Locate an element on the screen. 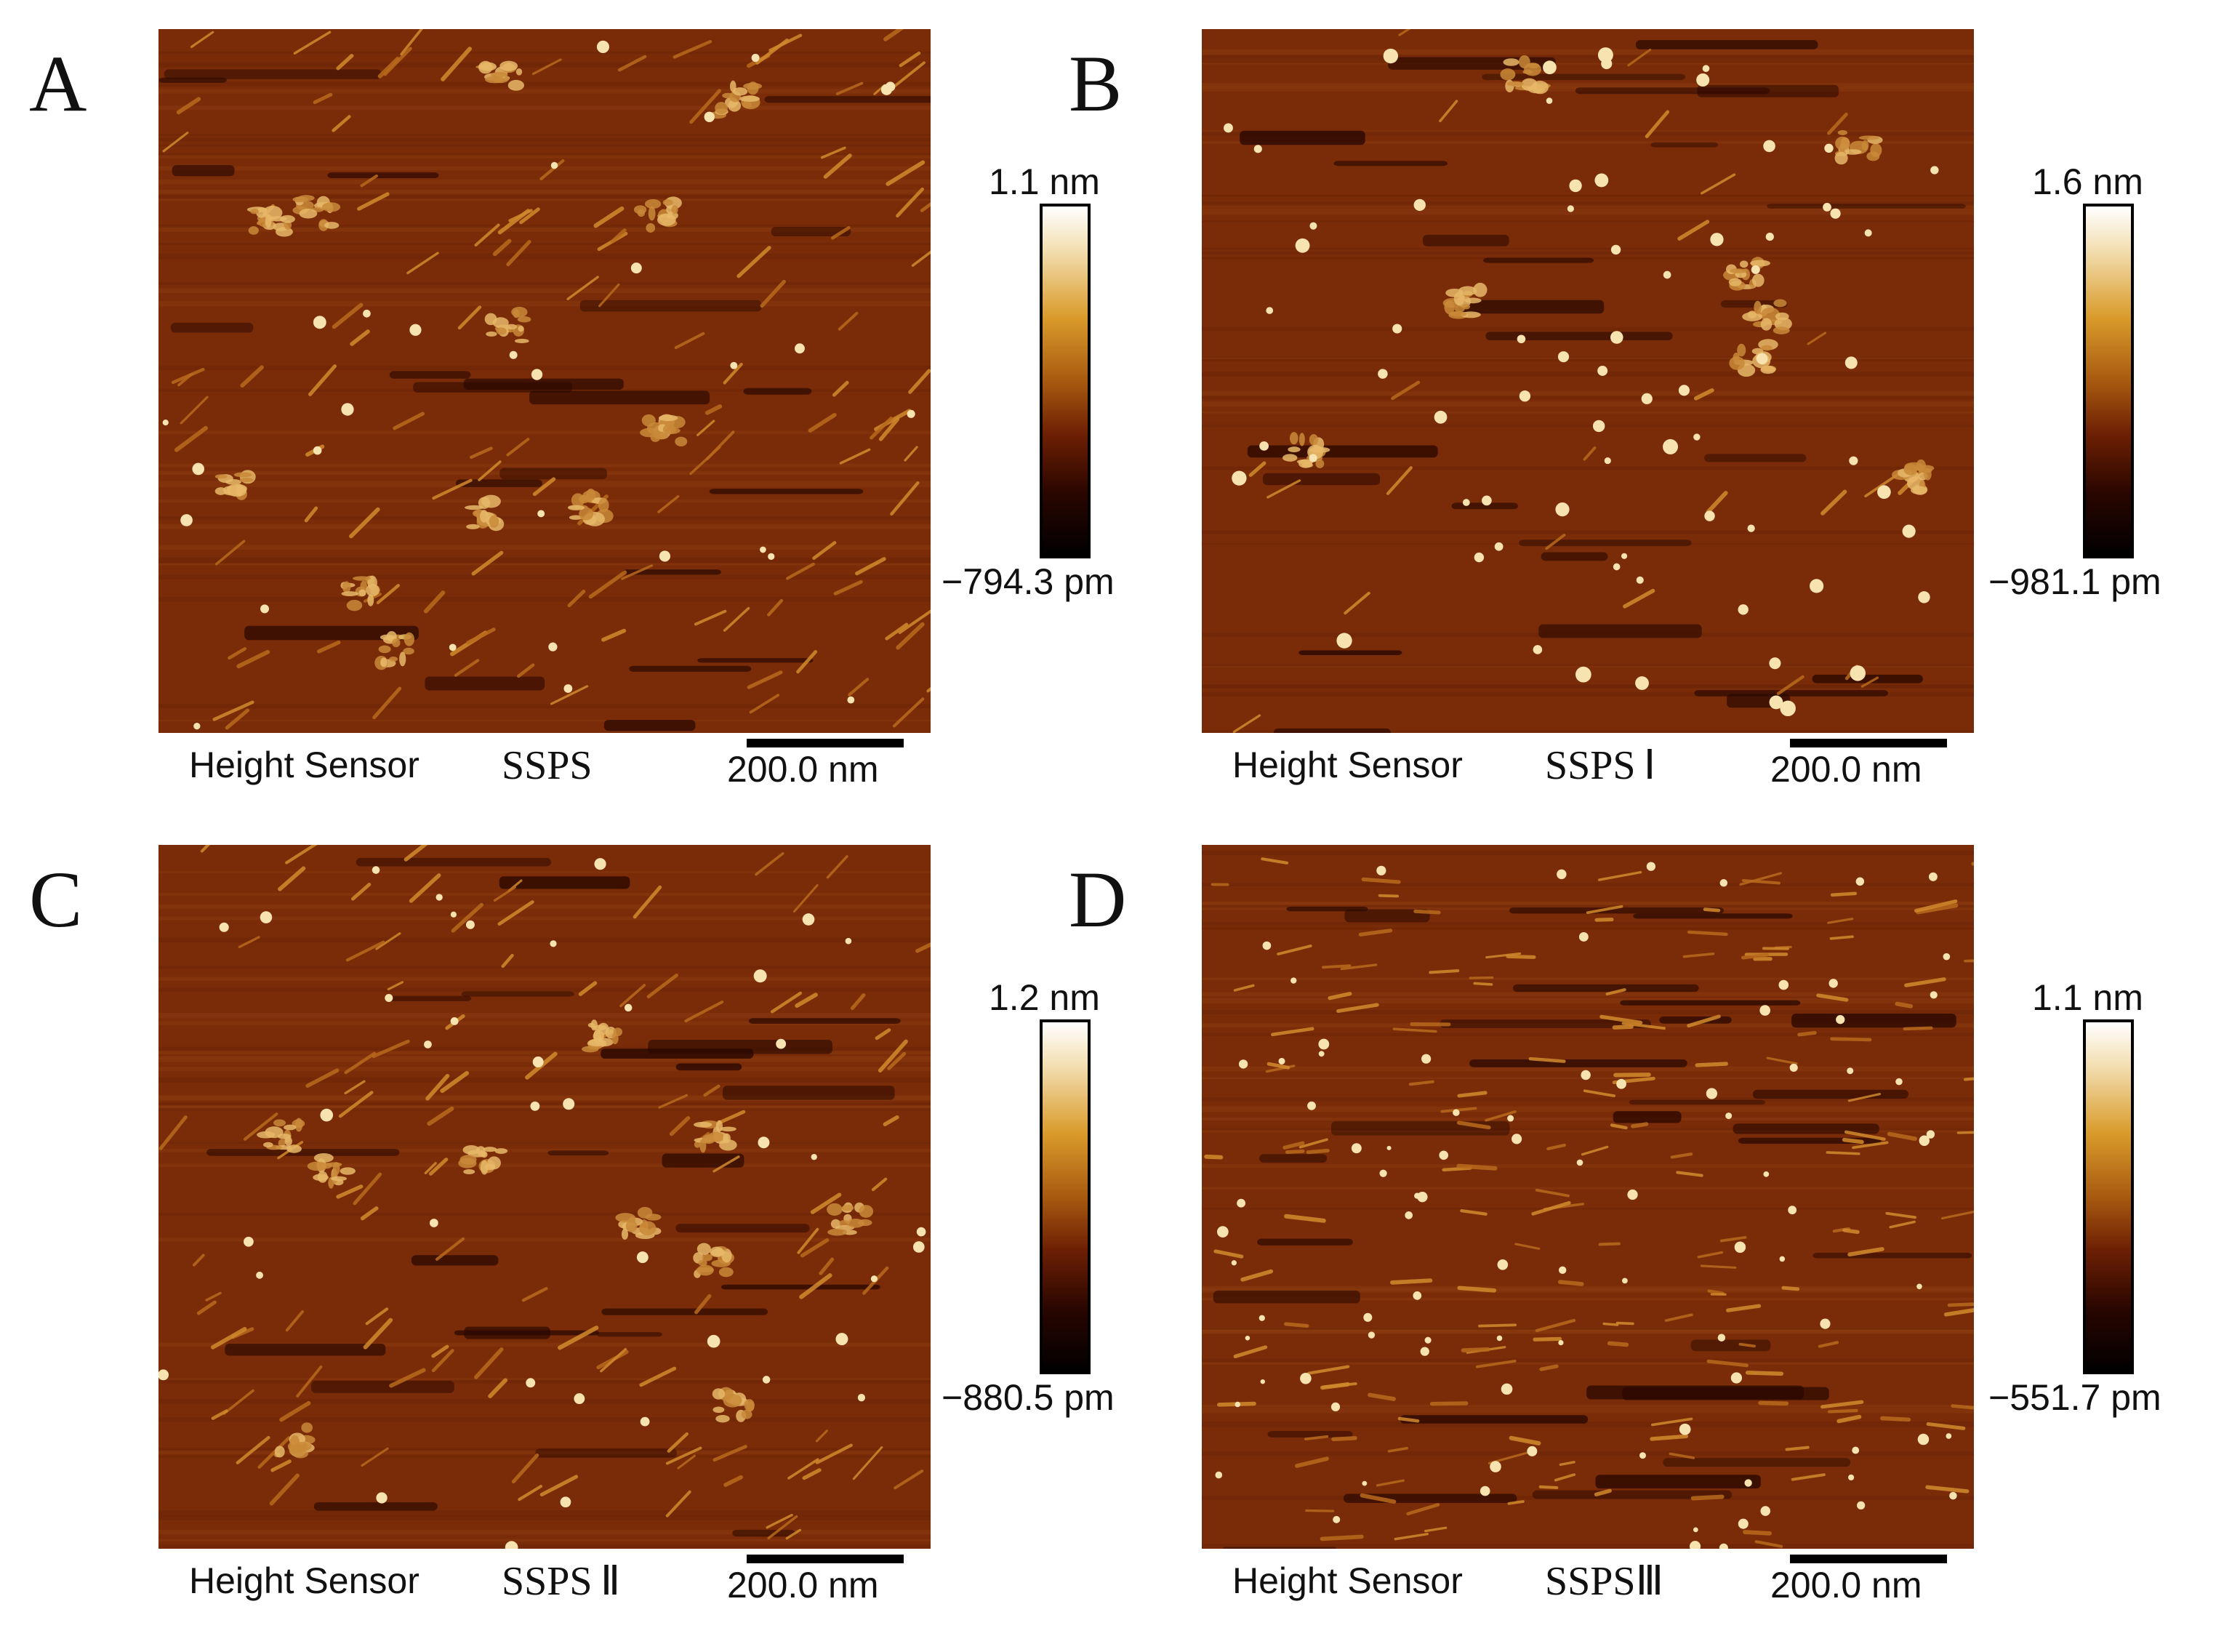 The width and height of the screenshot is (2224, 1652). panel-letter: D is located at coordinates (1098, 899).